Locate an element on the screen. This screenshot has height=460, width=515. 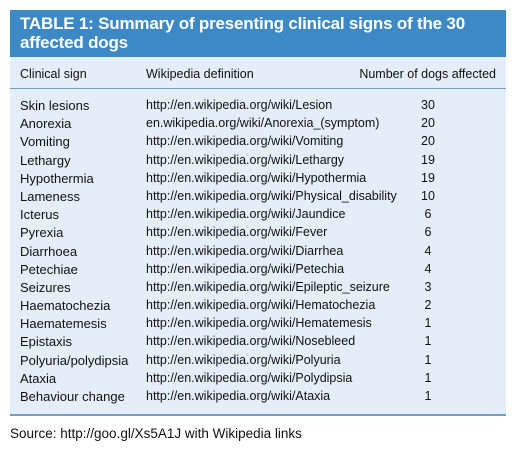
clinical-sign-cell: Haematemesis is located at coordinates (63, 324).